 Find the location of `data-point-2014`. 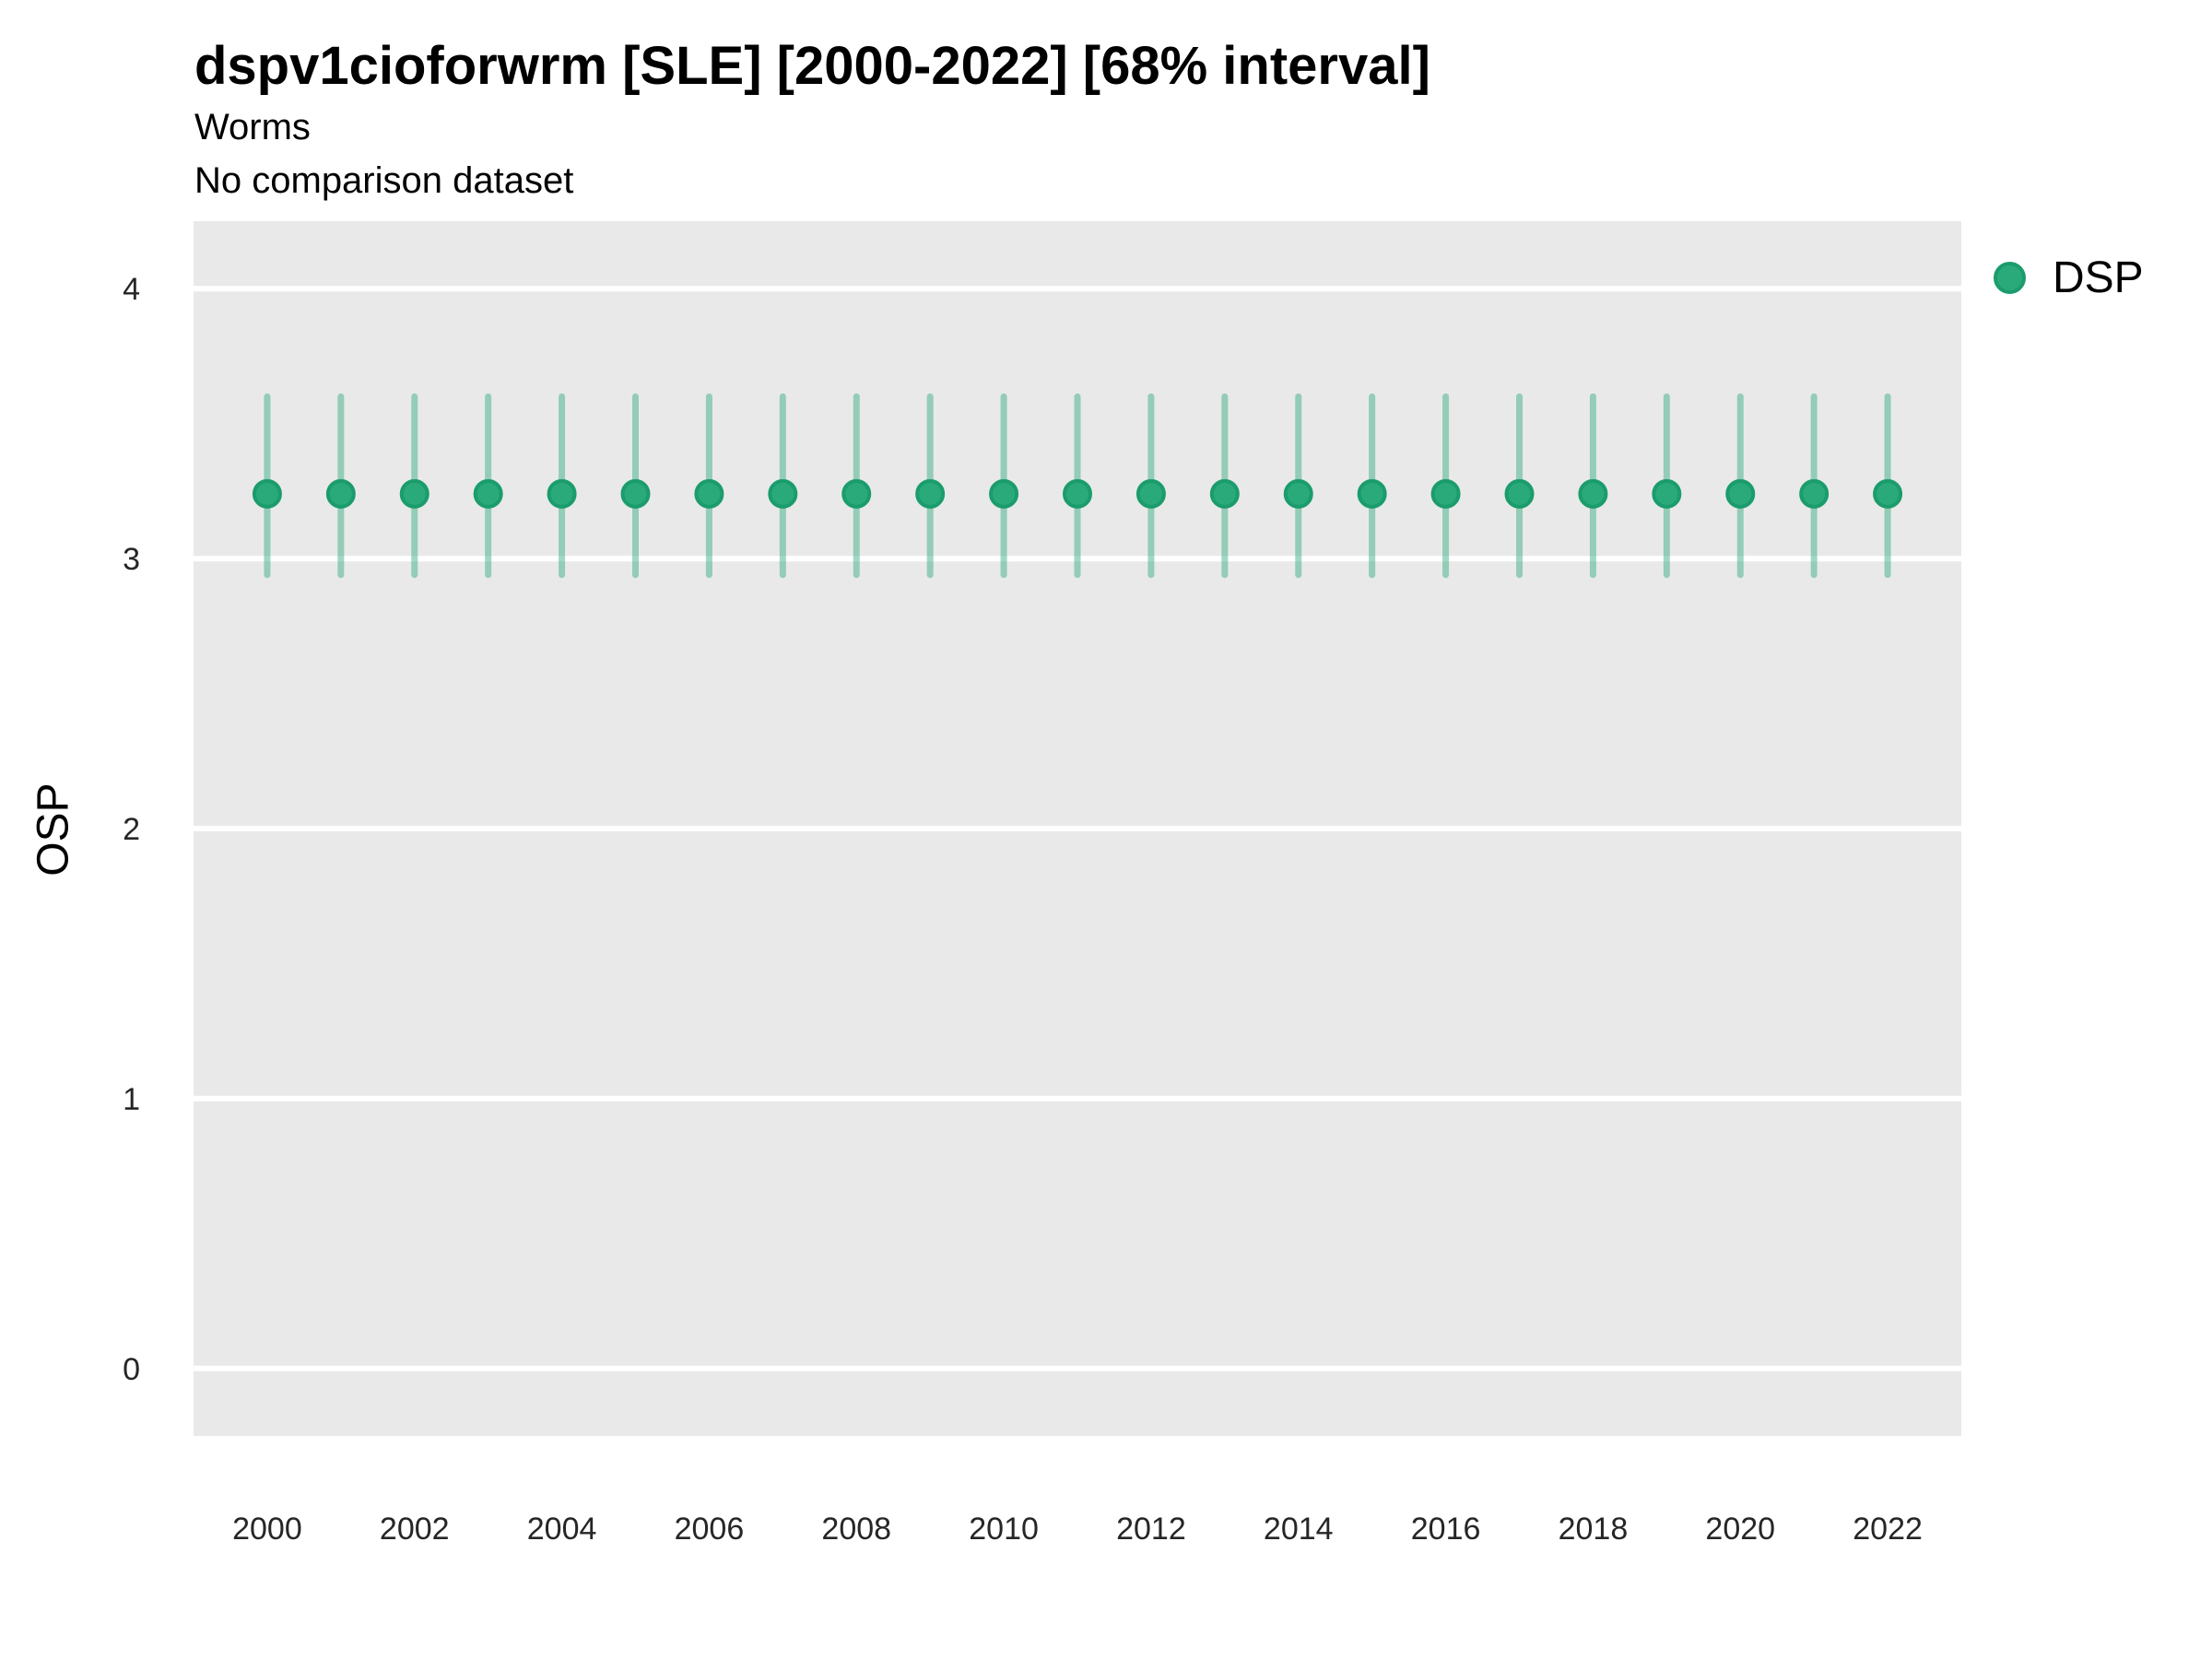

data-point-2014 is located at coordinates (1298, 493).